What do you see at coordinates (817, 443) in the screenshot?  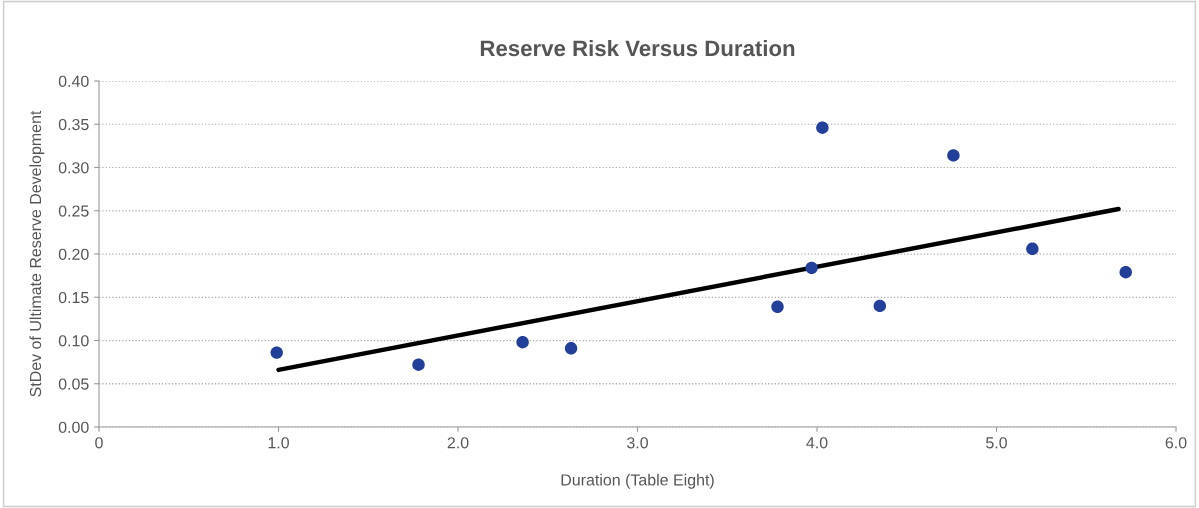 I see `x-tick-label: 4.0` at bounding box center [817, 443].